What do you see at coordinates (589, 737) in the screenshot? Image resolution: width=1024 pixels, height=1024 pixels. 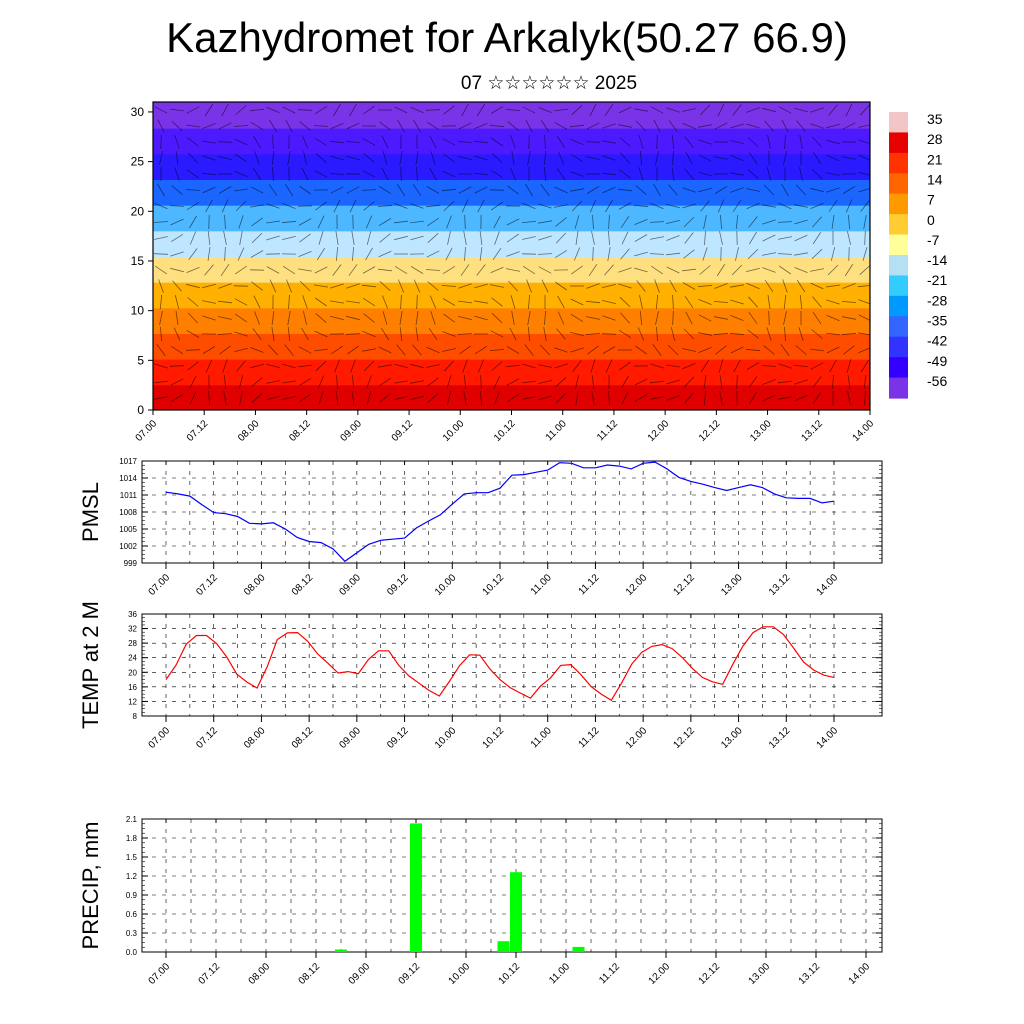 I see `x-tick-label: 11.12` at bounding box center [589, 737].